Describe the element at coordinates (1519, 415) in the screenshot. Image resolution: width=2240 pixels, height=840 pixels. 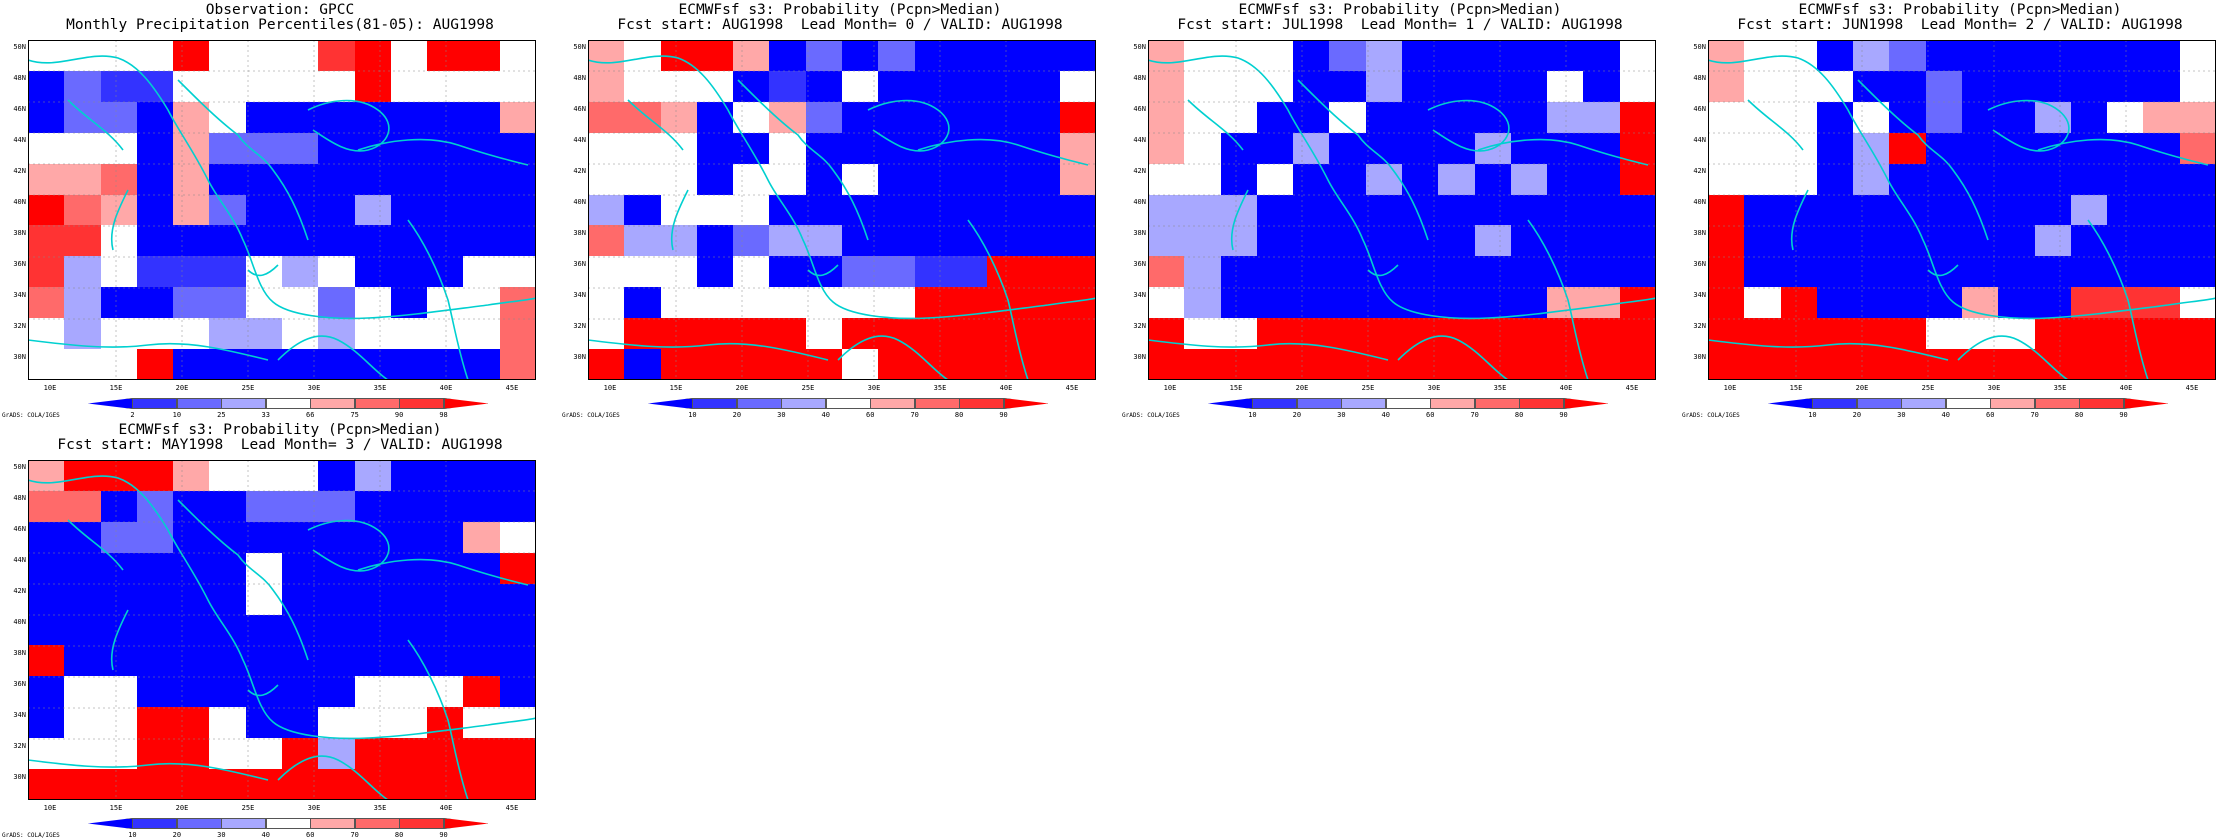
I see `colorbar-label: 80` at that location.